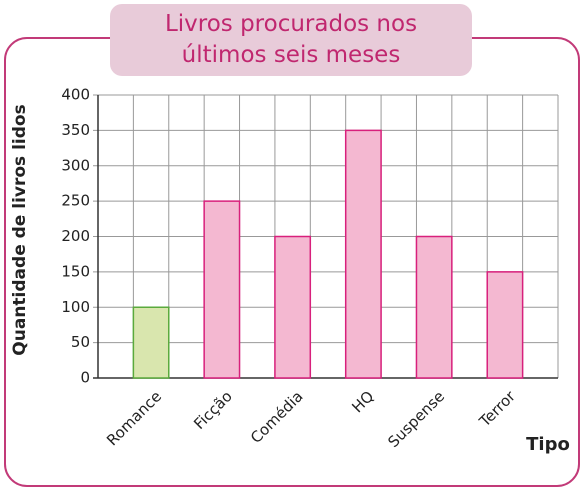  What do you see at coordinates (213, 410) in the screenshot?
I see `x-tick-label: Ficção` at bounding box center [213, 410].